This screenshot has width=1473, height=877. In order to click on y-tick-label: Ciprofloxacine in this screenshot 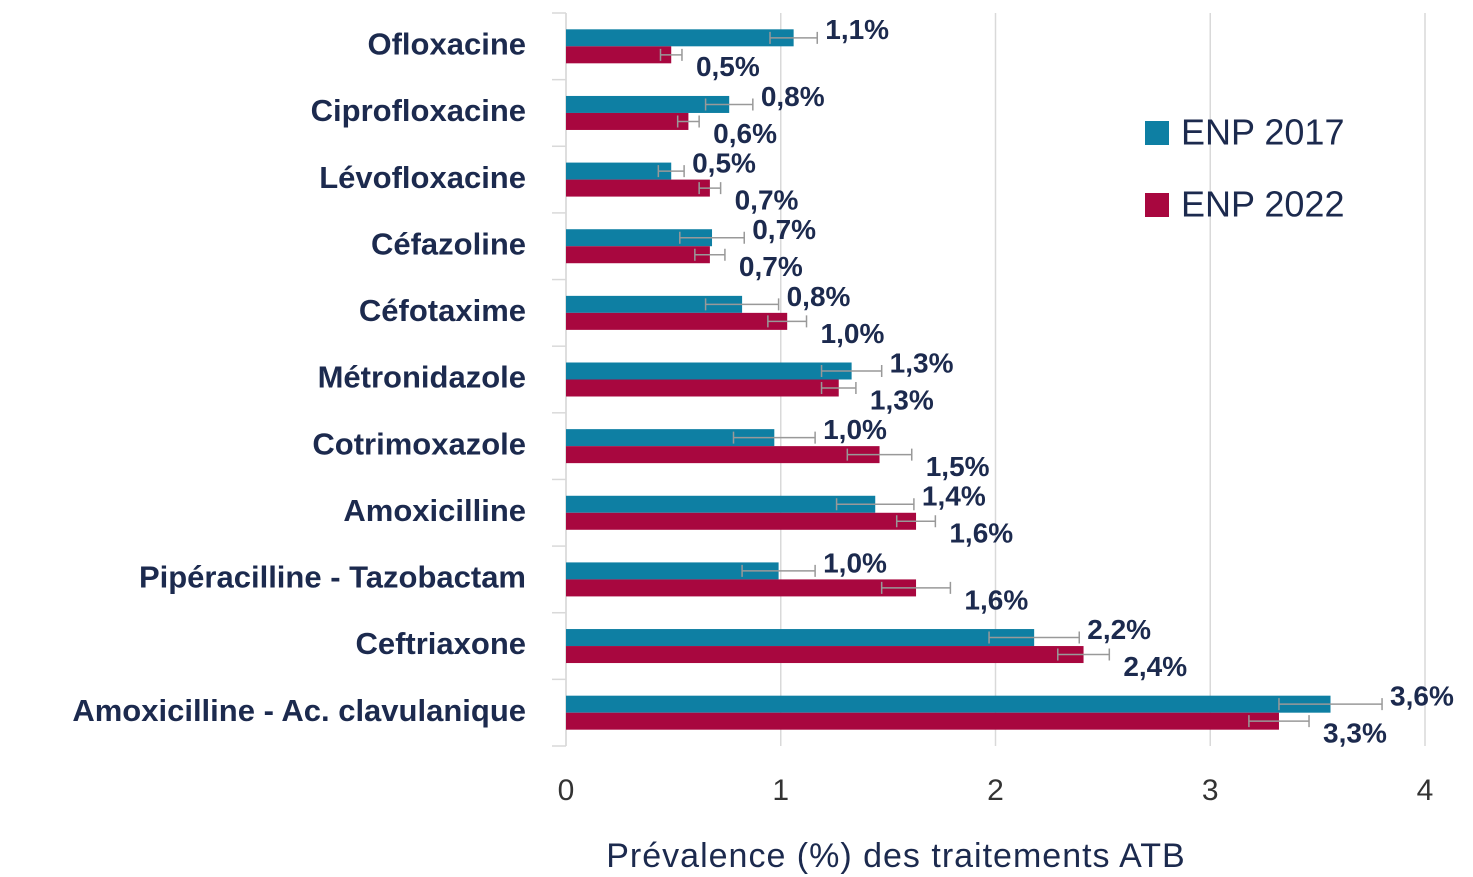, I will do `click(418, 110)`.